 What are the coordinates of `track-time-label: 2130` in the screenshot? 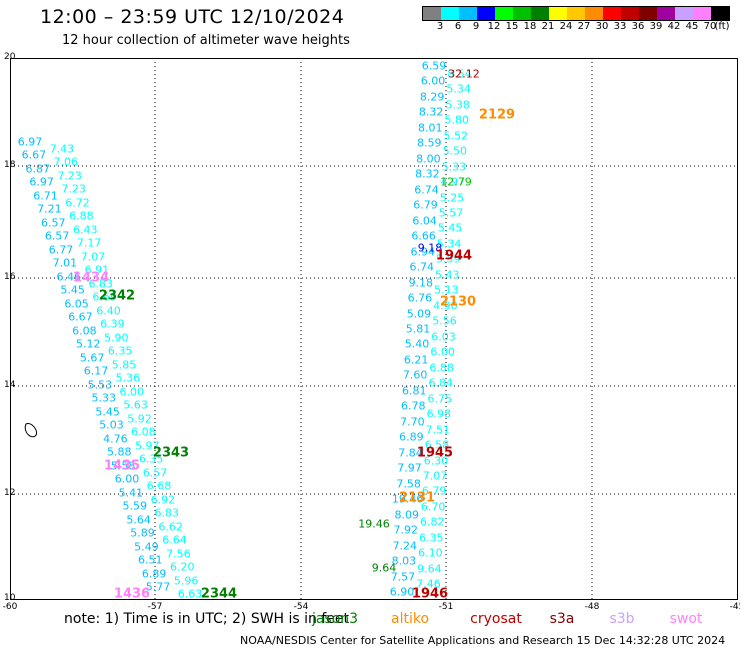 It's located at (458, 302).